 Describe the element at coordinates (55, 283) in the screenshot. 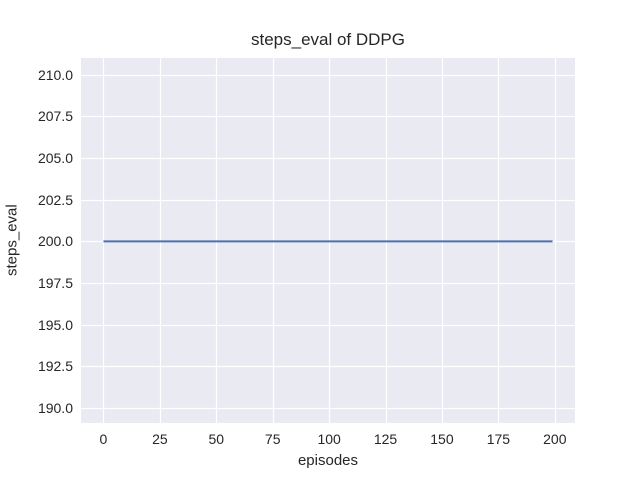

I see `y-tick-label: 197.5` at that location.